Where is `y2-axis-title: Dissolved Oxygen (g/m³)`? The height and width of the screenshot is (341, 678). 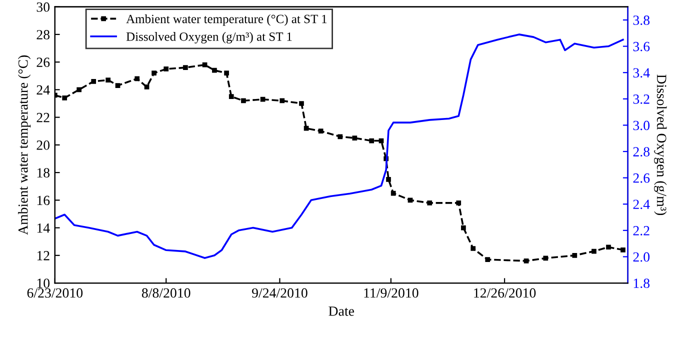 y2-axis-title: Dissolved Oxygen (g/m³) is located at coordinates (660, 145).